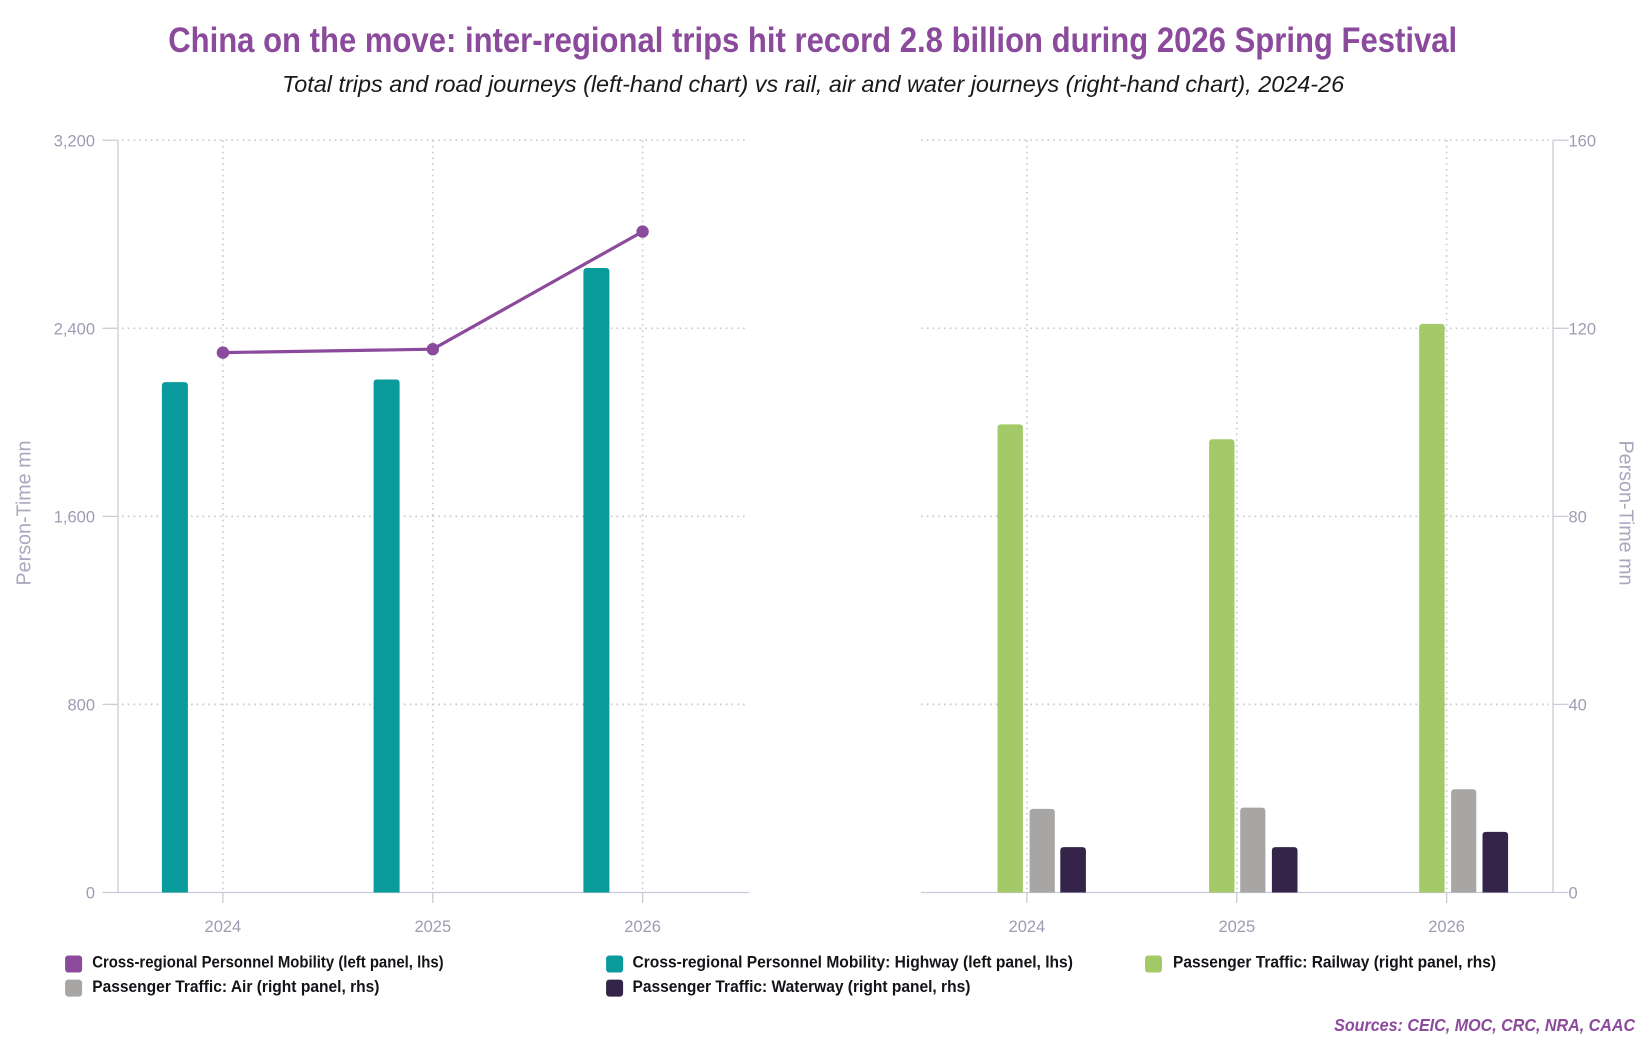  Describe the element at coordinates (1484, 1025) in the screenshot. I see `svg-text:Sources: CEIC, MOC, CRC, NRA,: Sources: CEIC, MOC, CRC, NRA, CAAC` at that location.